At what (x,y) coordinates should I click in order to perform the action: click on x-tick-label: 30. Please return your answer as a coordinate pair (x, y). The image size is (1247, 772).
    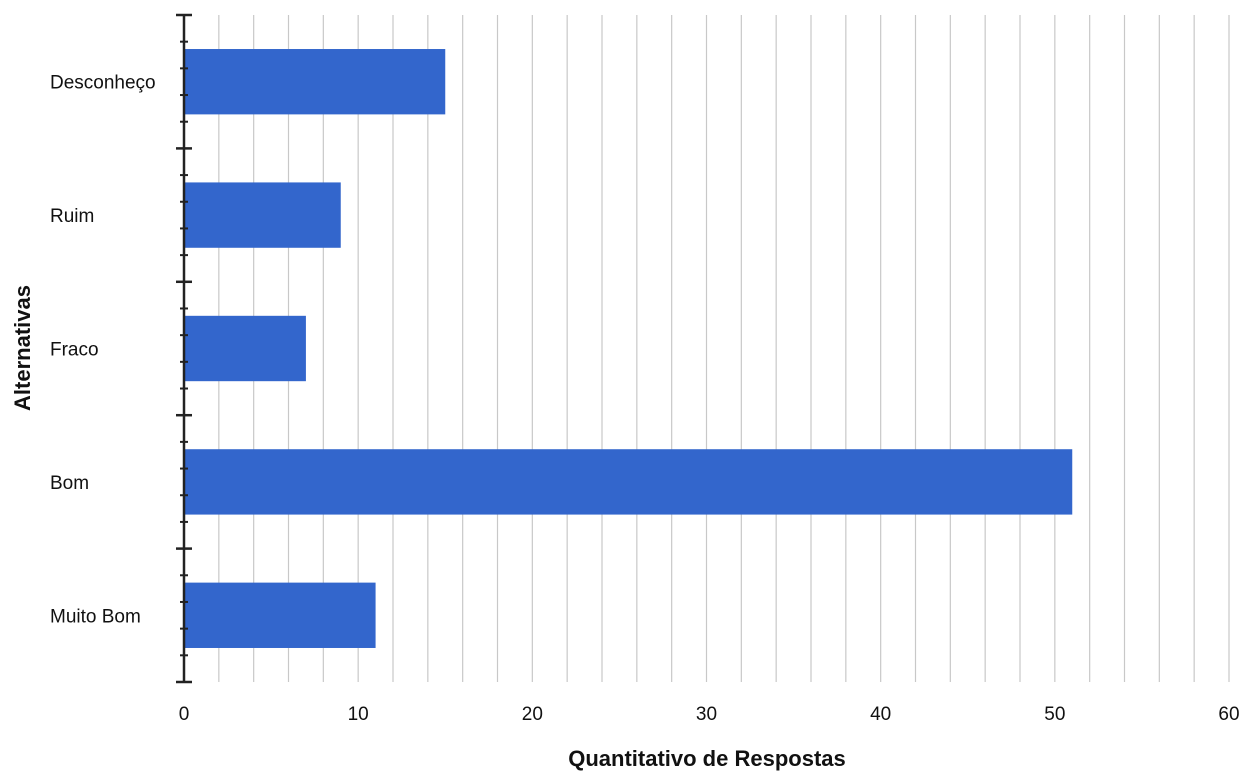
    Looking at the image, I should click on (706, 714).